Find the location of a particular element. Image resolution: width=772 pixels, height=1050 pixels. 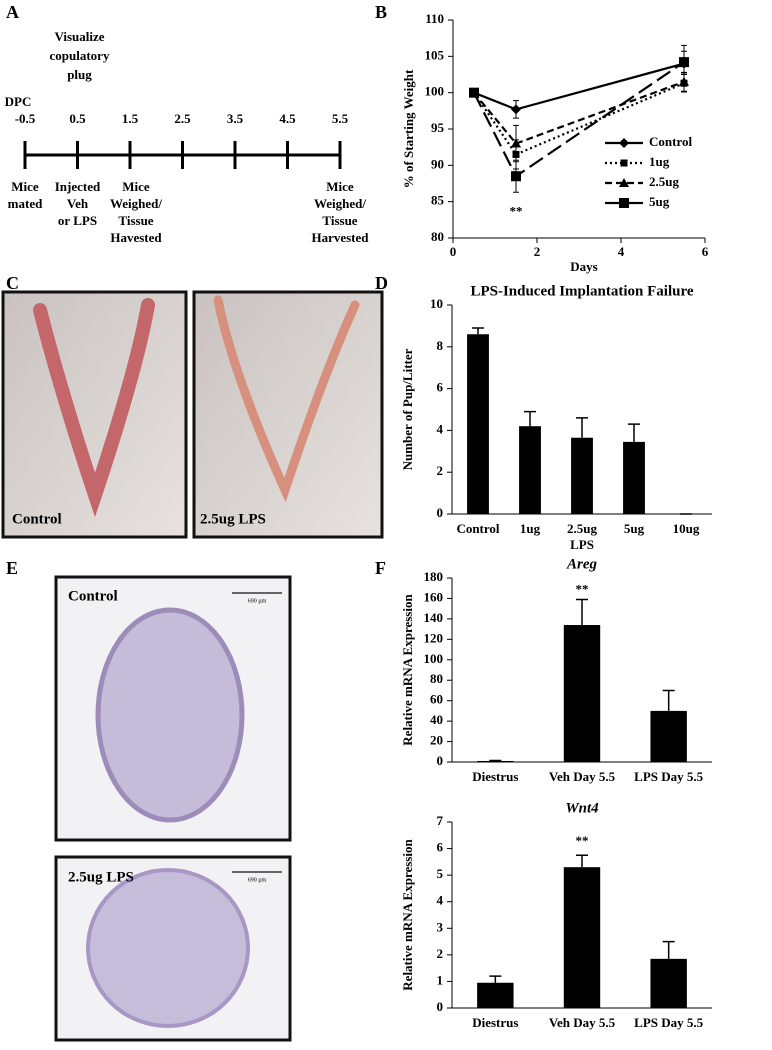

y-tick-label: 20 is located at coordinates (436, 740).